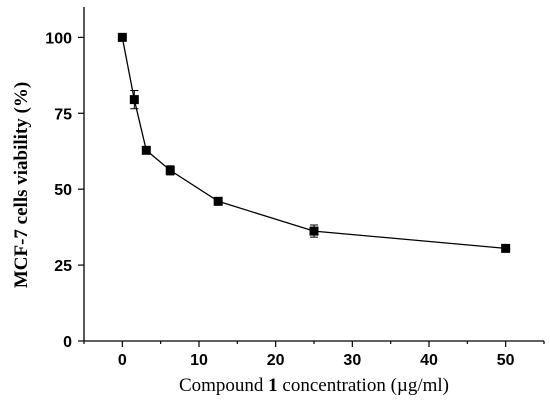  What do you see at coordinates (506, 360) in the screenshot?
I see `x-tick-label-50: 50` at bounding box center [506, 360].